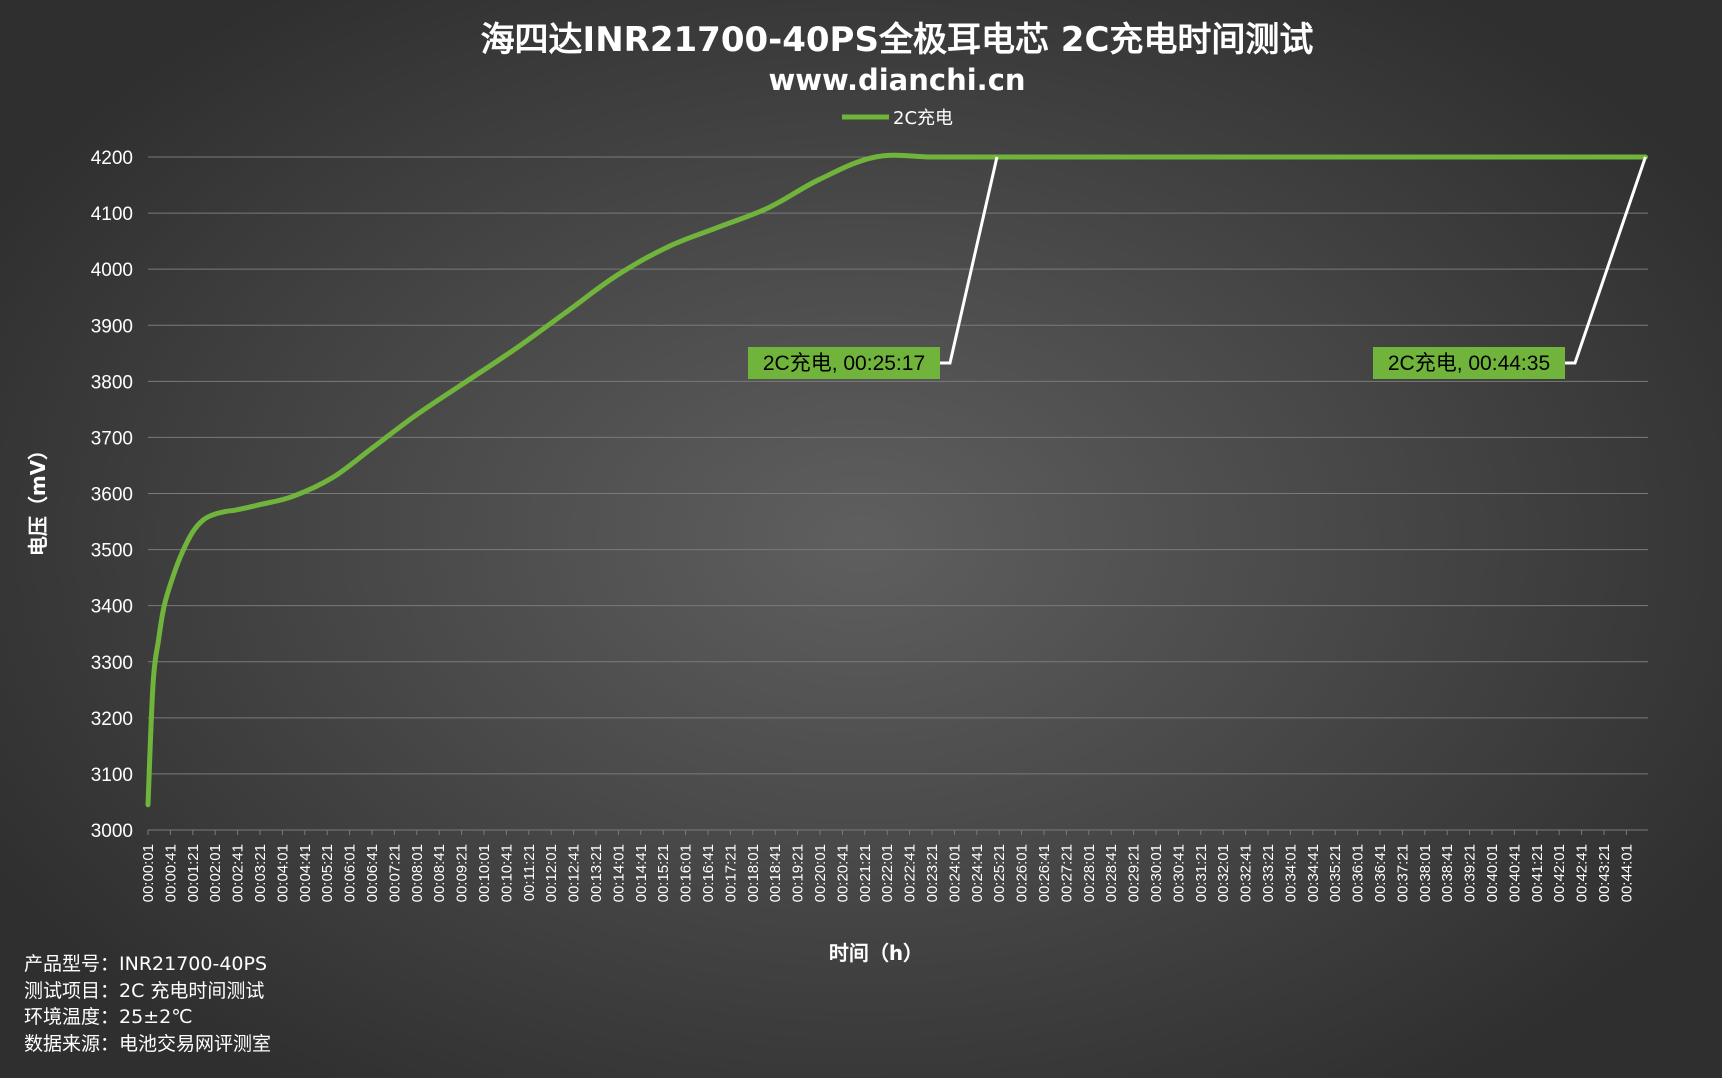  Describe the element at coordinates (1470, 873) in the screenshot. I see `x-tick-label: 00:39:21` at that location.